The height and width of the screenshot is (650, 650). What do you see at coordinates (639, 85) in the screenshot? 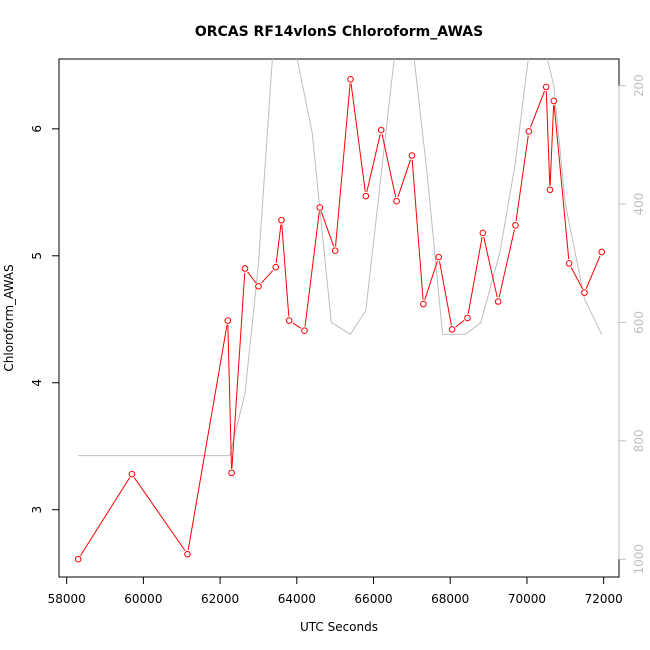
I see `right-tick-label: 200` at bounding box center [639, 85].